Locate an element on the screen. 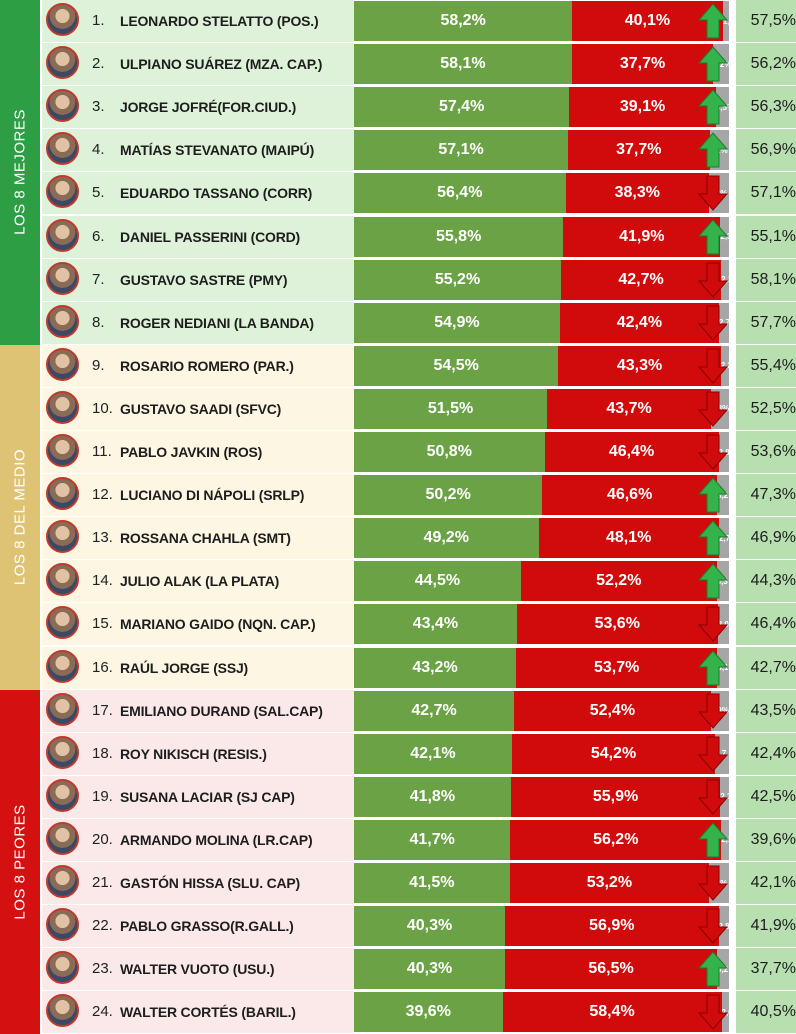  rank-number: 13. is located at coordinates (102, 538).